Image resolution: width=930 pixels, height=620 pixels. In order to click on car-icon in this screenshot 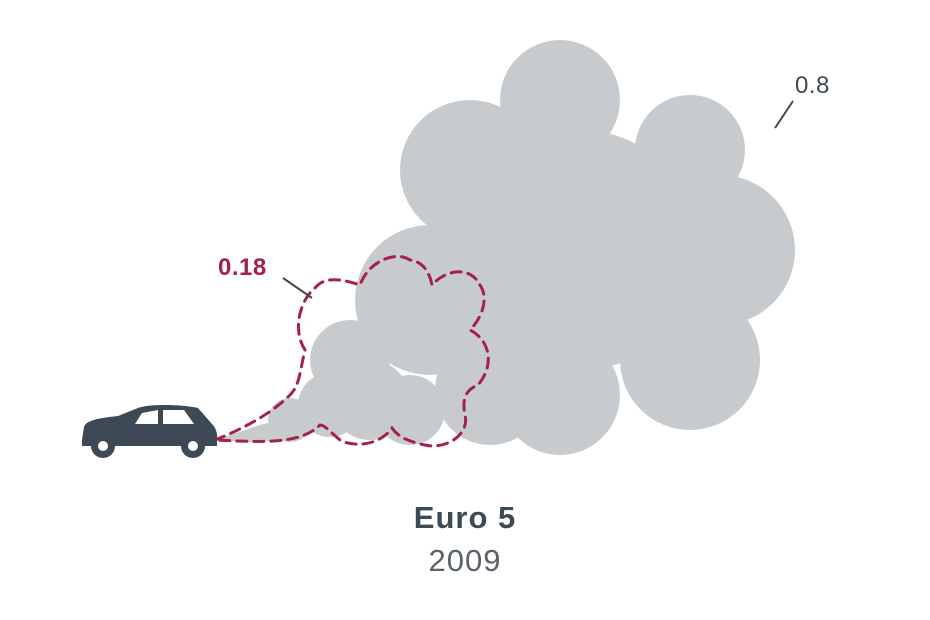, I will do `click(150, 431)`.